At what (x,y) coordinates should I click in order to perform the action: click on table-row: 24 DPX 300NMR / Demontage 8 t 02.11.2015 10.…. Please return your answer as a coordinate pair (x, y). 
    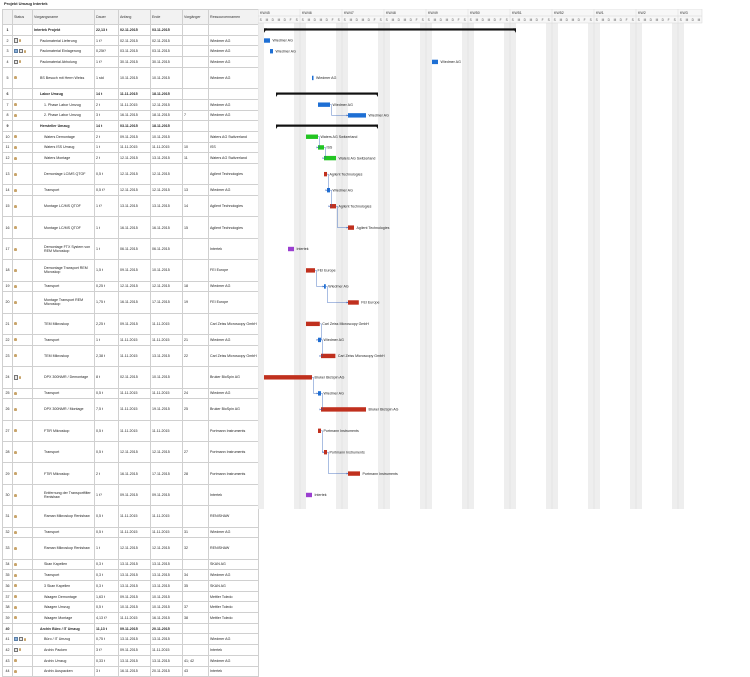
    Looking at the image, I should click on (130, 377).